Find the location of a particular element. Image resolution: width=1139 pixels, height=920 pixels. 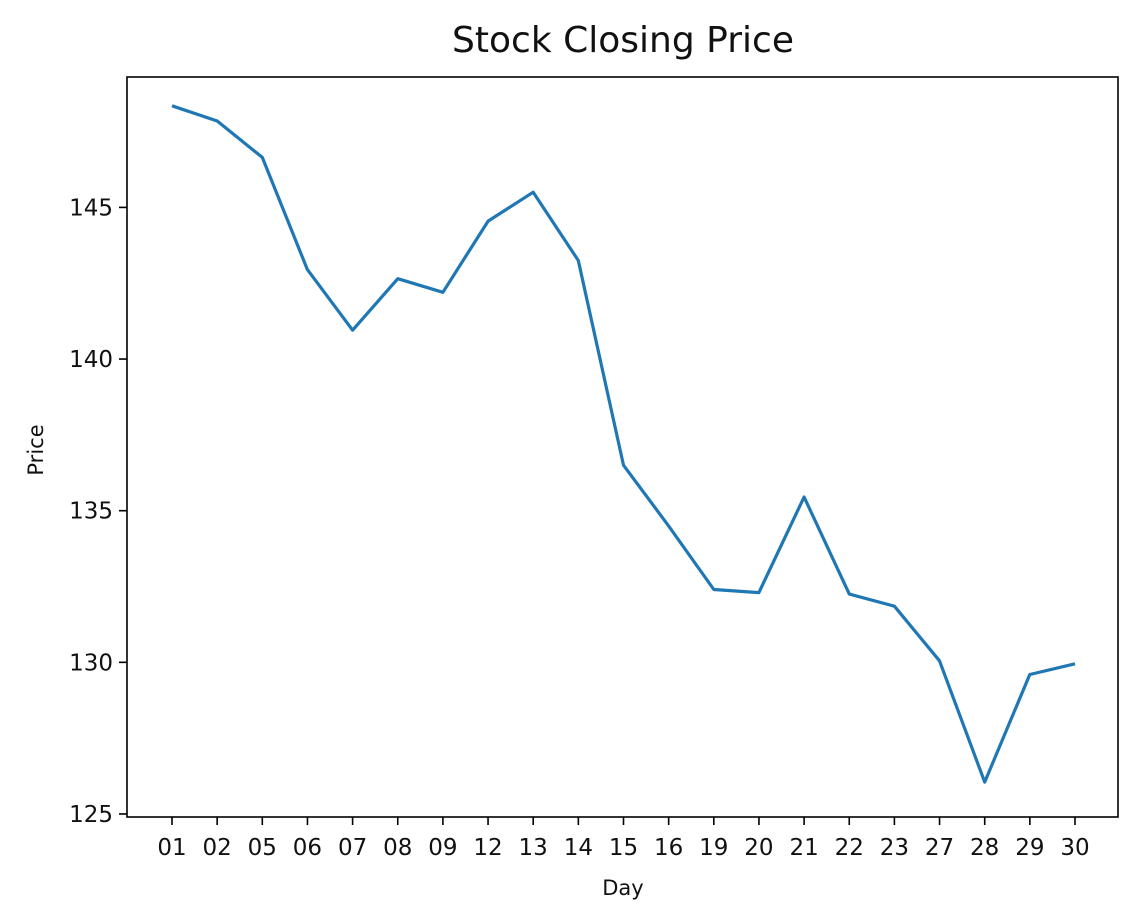

x-tick-label: 13 is located at coordinates (533, 848).